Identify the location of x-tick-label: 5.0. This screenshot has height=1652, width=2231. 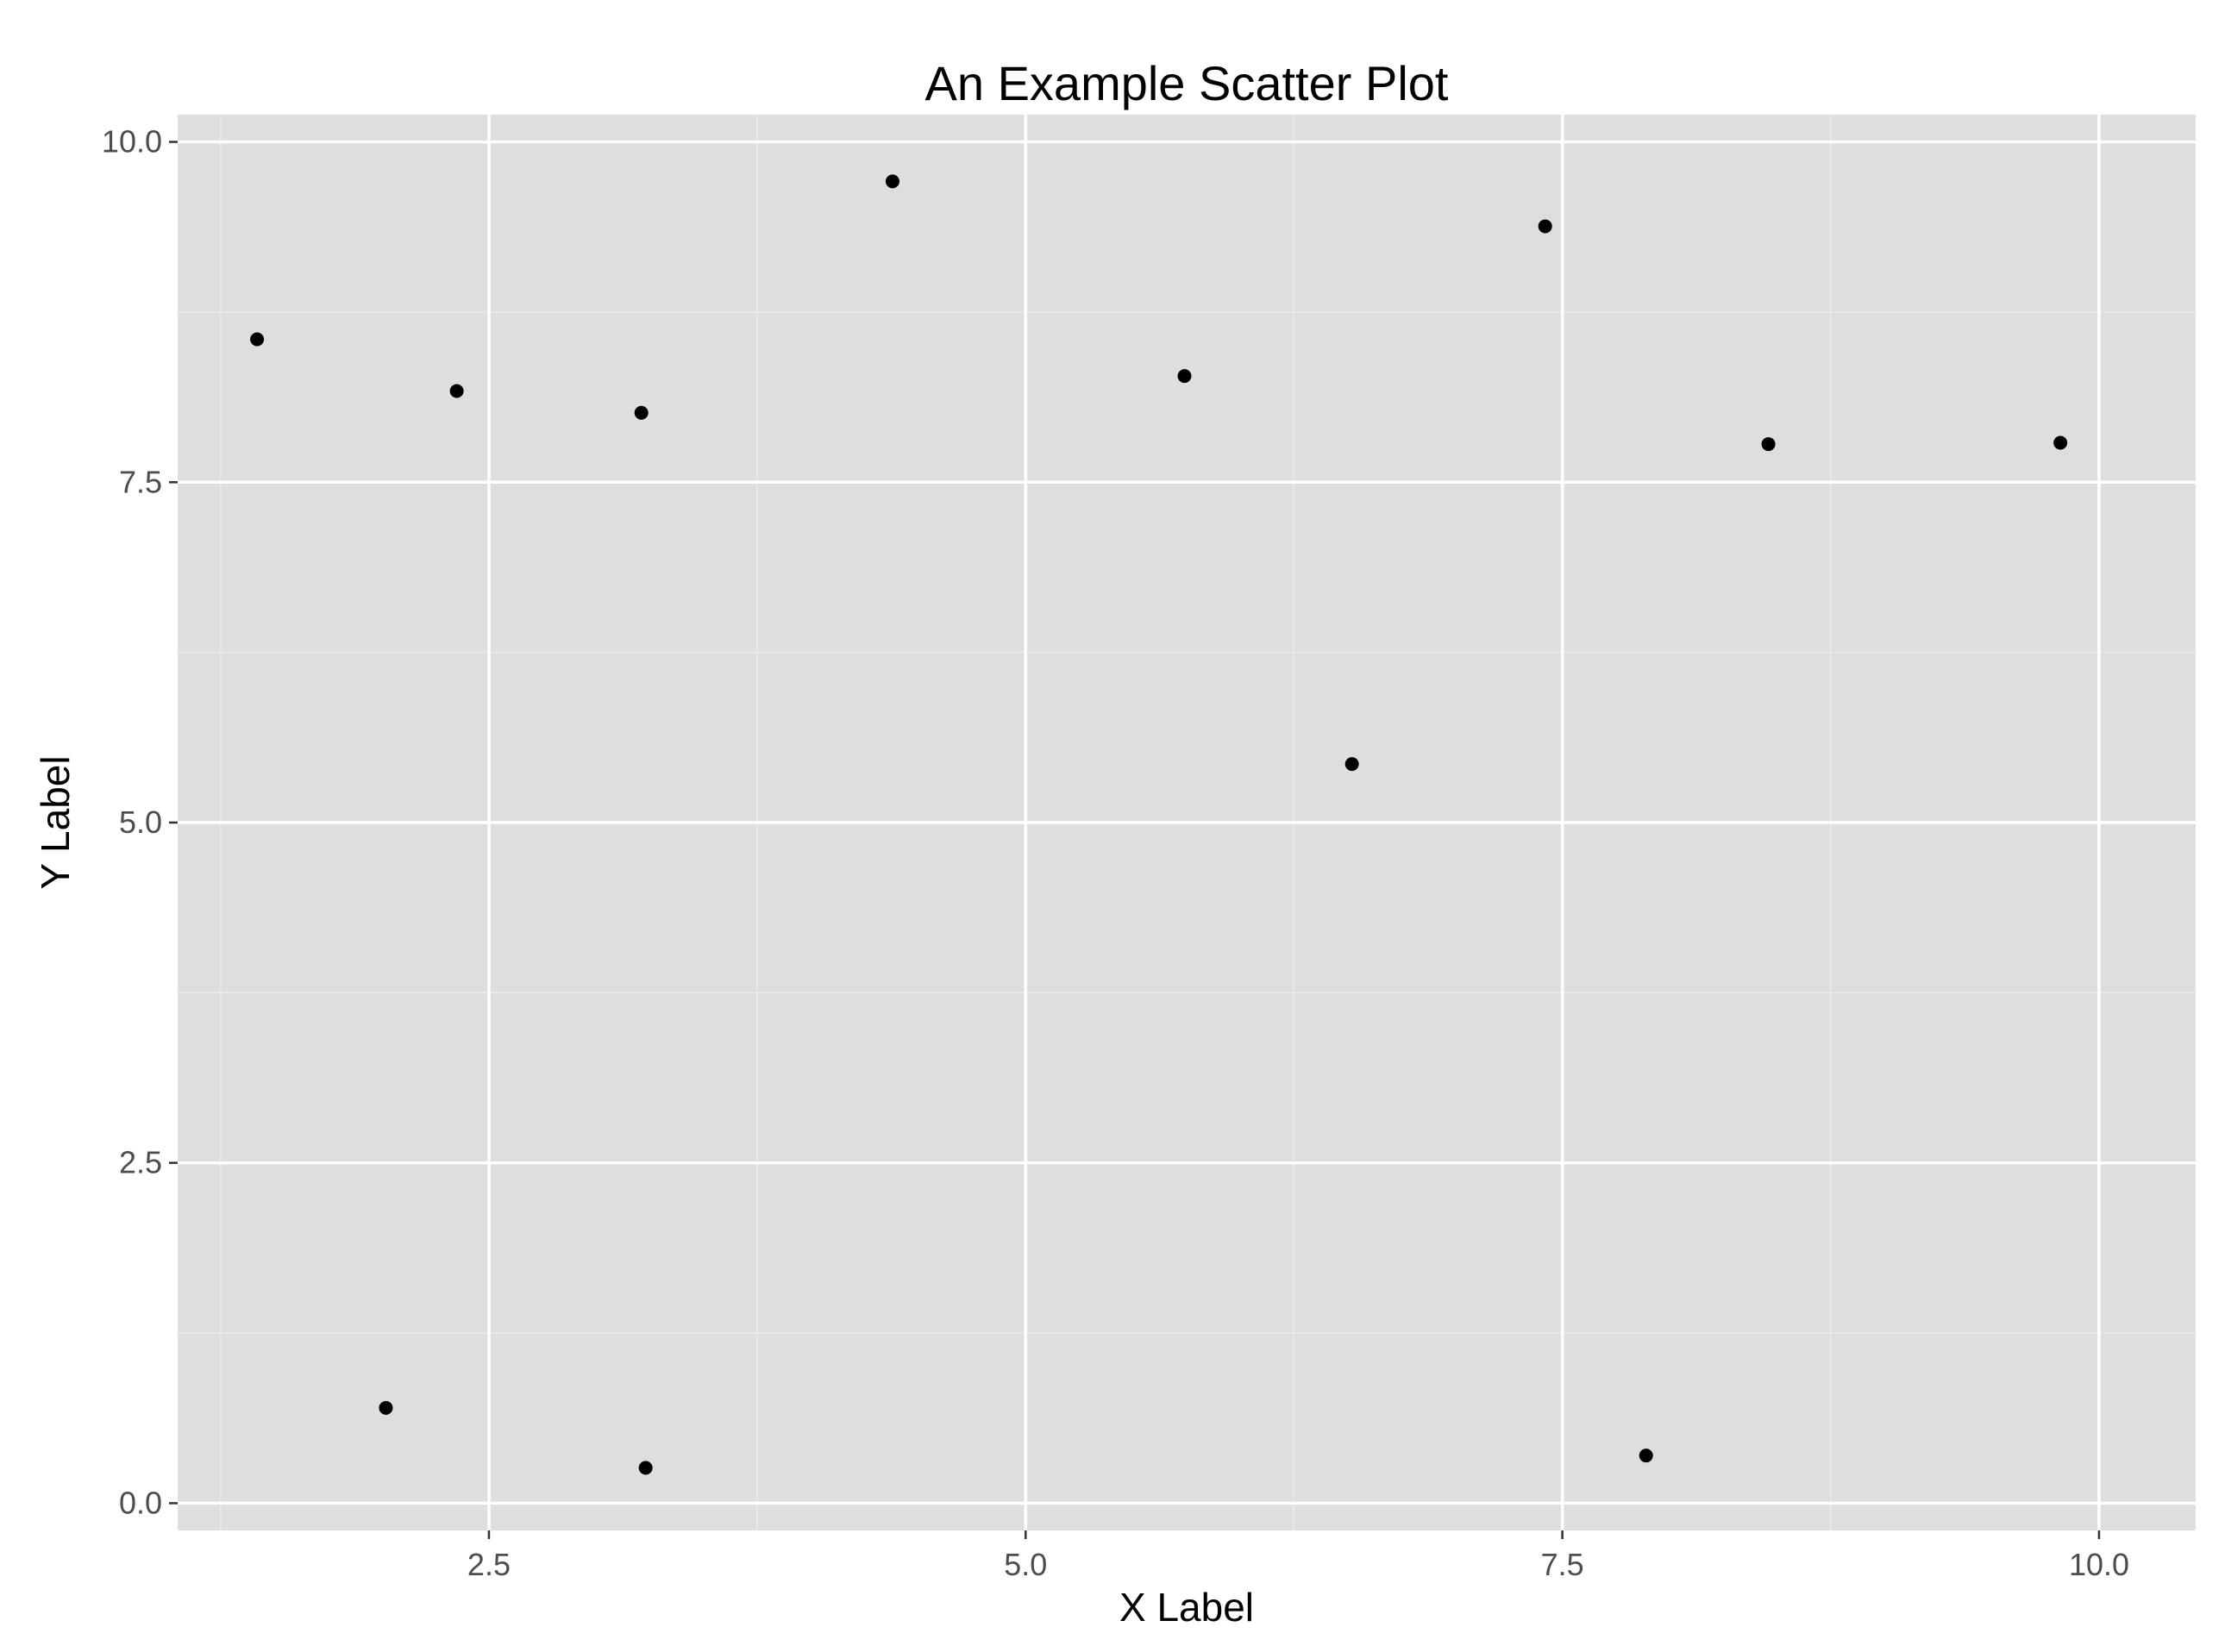
(1025, 1564).